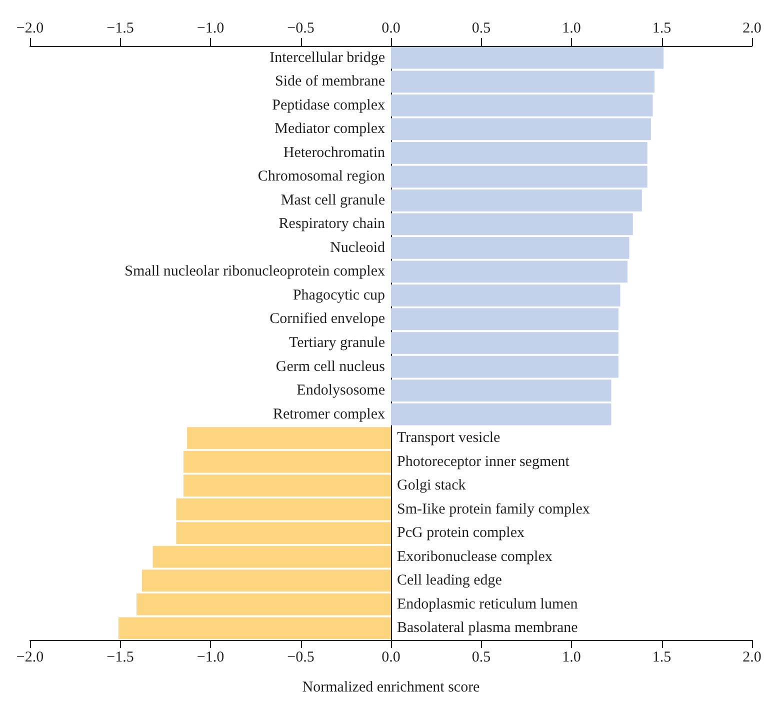 The width and height of the screenshot is (765, 701). What do you see at coordinates (329, 414) in the screenshot?
I see `y-tick-label: Retromer complex` at bounding box center [329, 414].